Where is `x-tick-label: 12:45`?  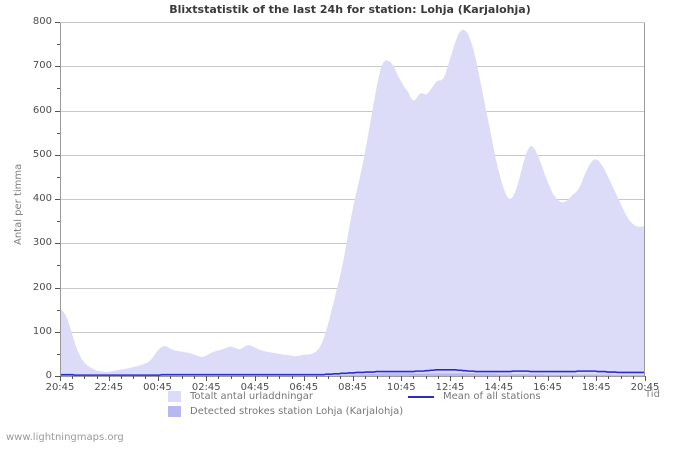 x-tick-label: 12:45 is located at coordinates (450, 387).